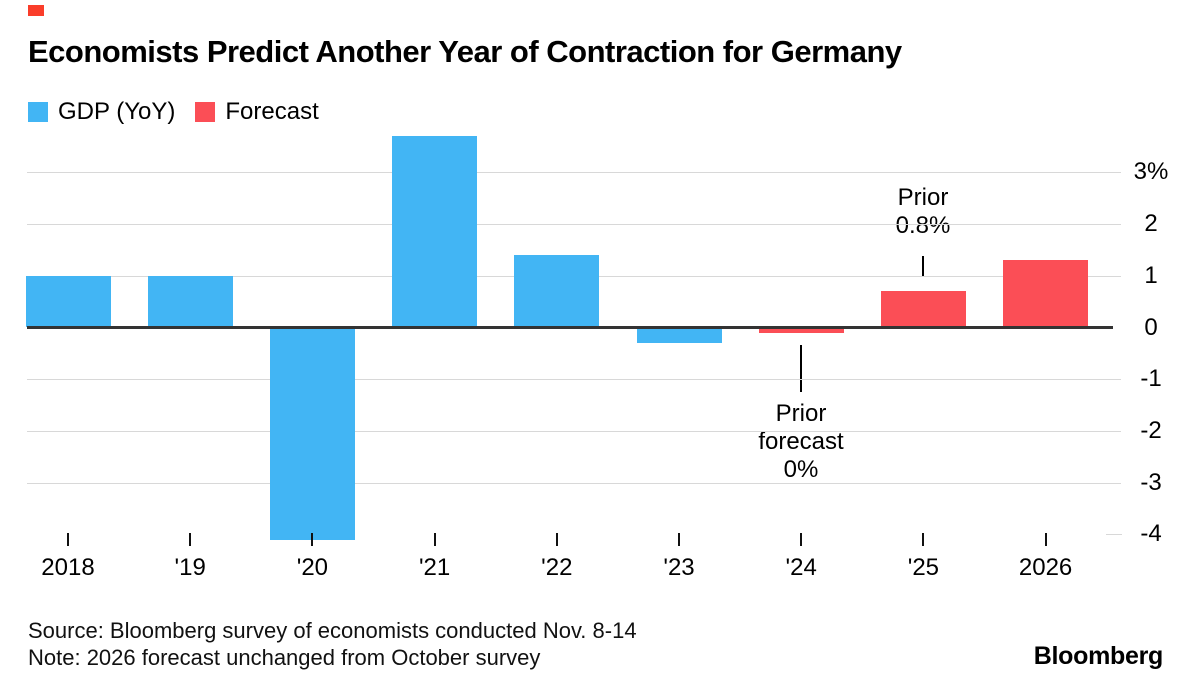  I want to click on gridline-stub-minus4, so click(1114, 535).